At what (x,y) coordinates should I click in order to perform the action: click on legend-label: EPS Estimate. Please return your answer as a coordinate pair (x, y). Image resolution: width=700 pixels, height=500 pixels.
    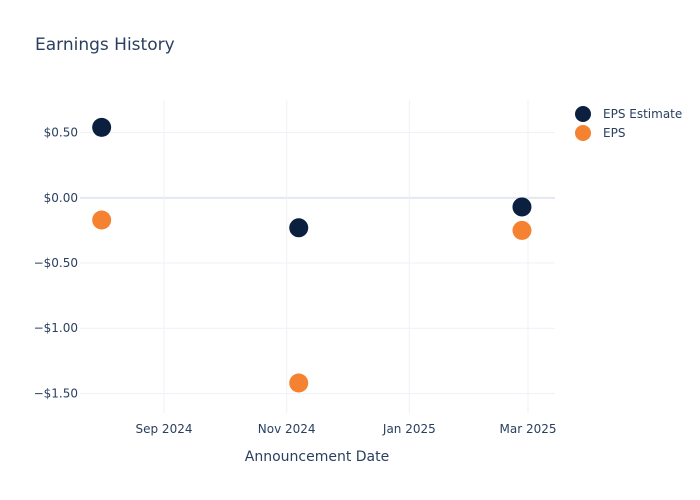
    Looking at the image, I should click on (642, 114).